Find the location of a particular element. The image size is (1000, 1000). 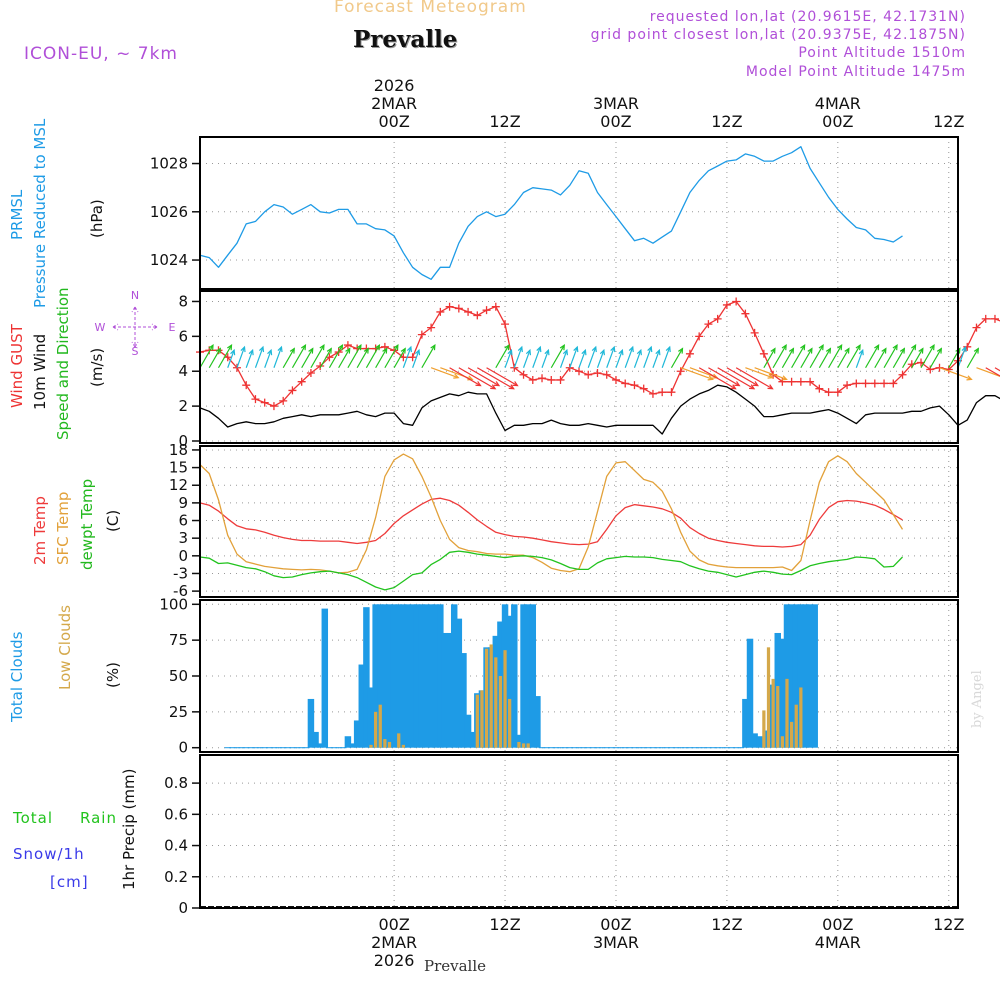

bottom-time-label: 00Z is located at coordinates (837, 924).